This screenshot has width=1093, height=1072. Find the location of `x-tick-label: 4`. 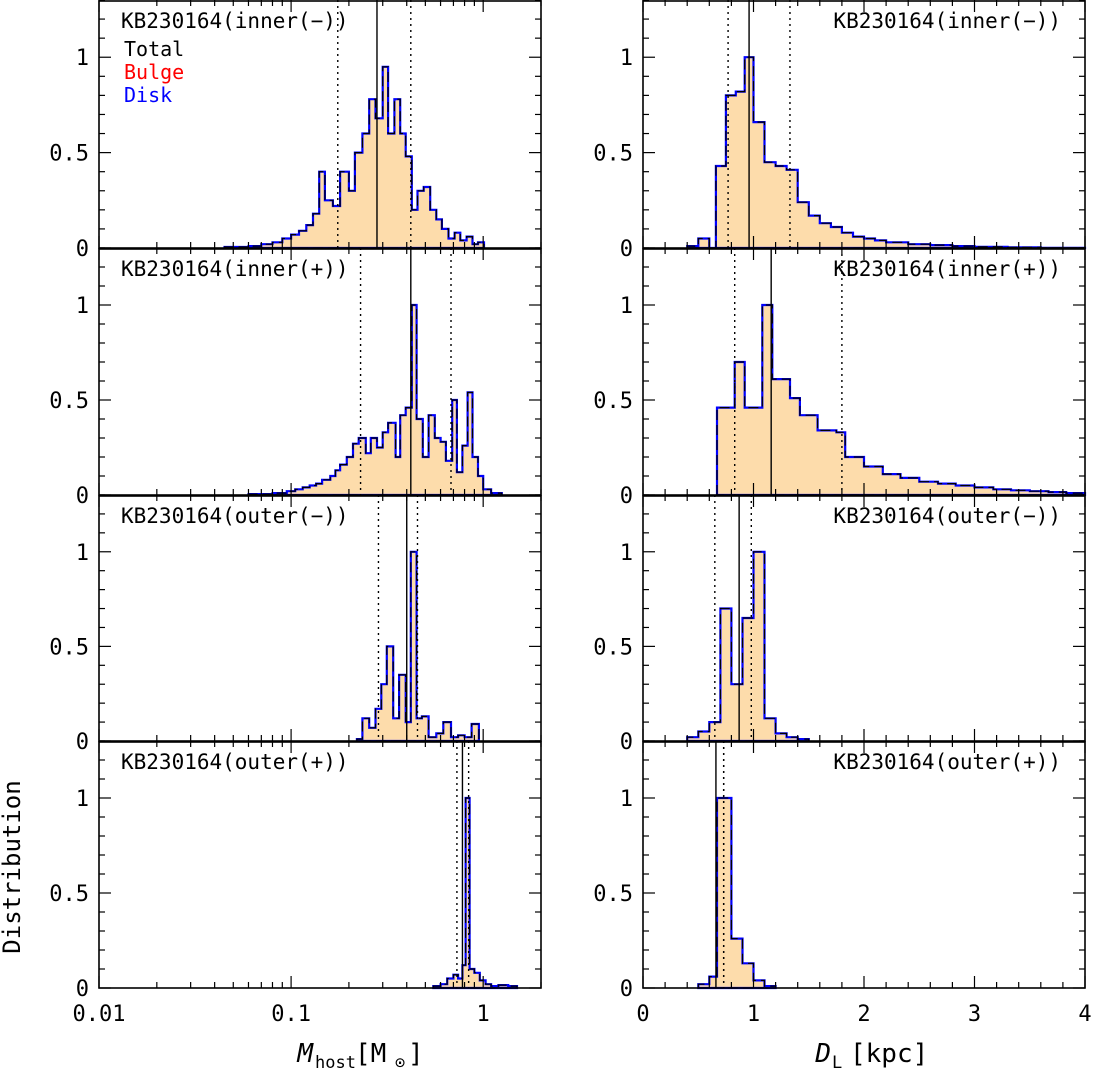

x-tick-label: 4 is located at coordinates (1084, 1014).